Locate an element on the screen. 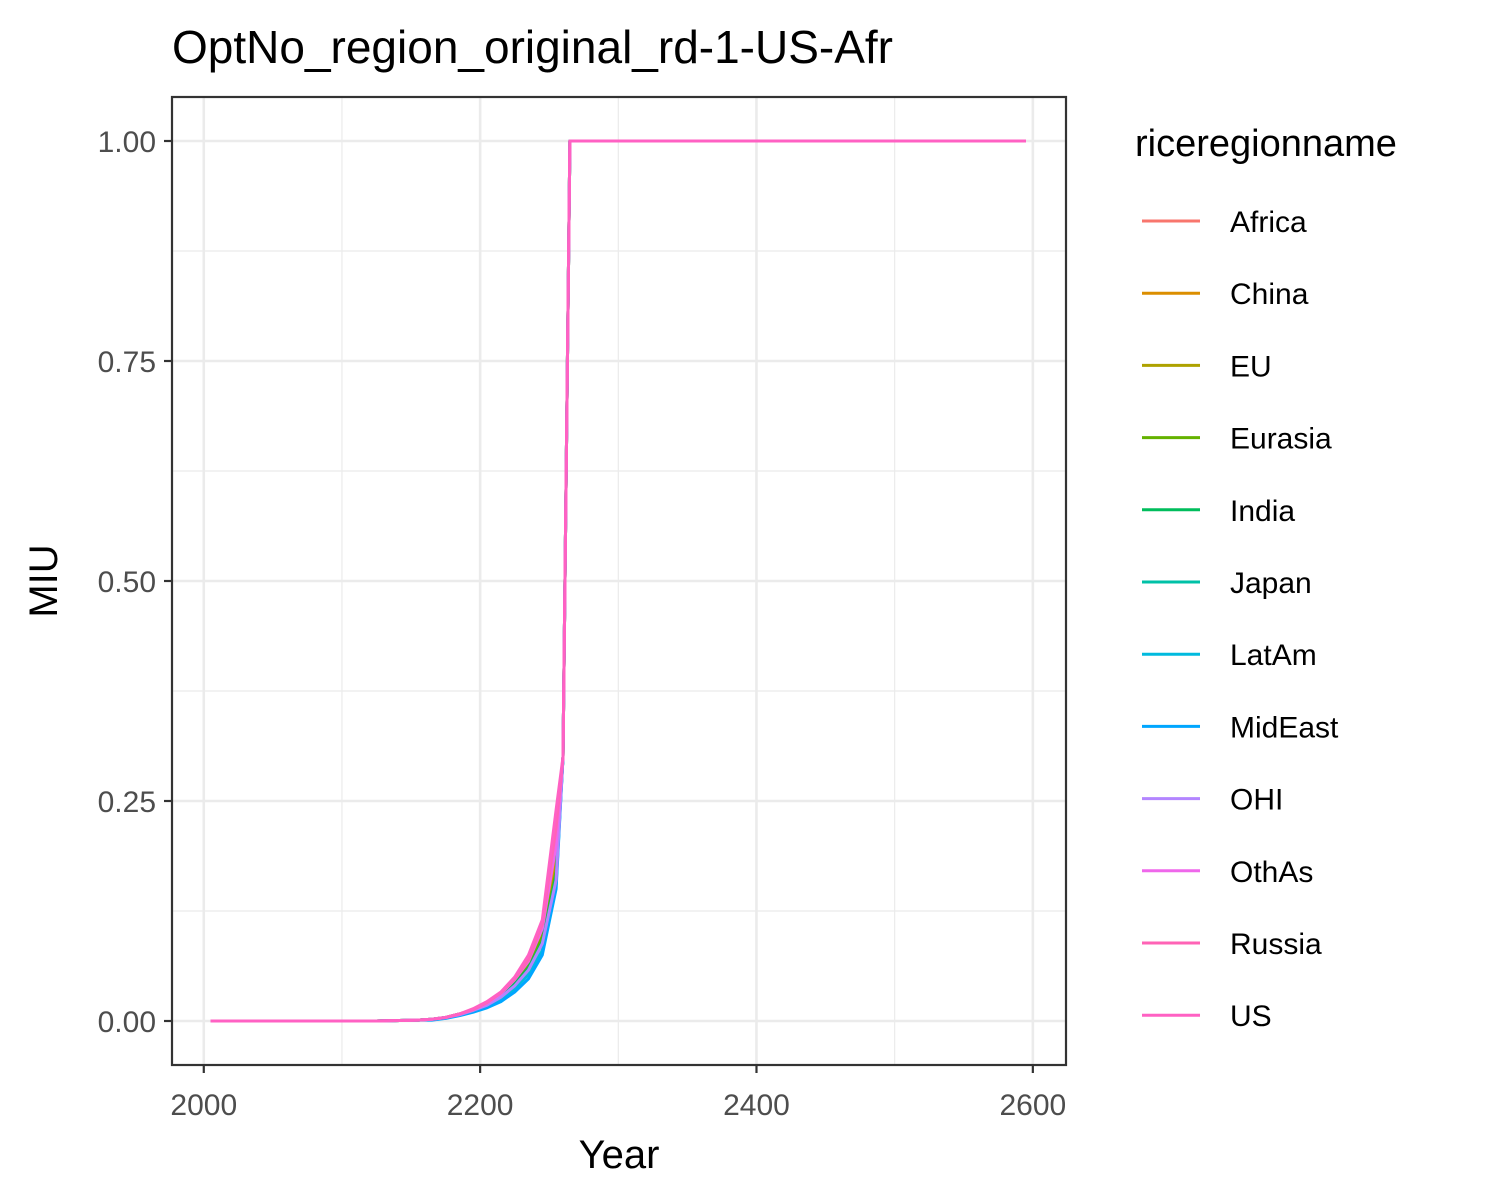 Image resolution: width=1500 pixels, height=1200 pixels. legend-label-japan: Japan is located at coordinates (1271, 583).